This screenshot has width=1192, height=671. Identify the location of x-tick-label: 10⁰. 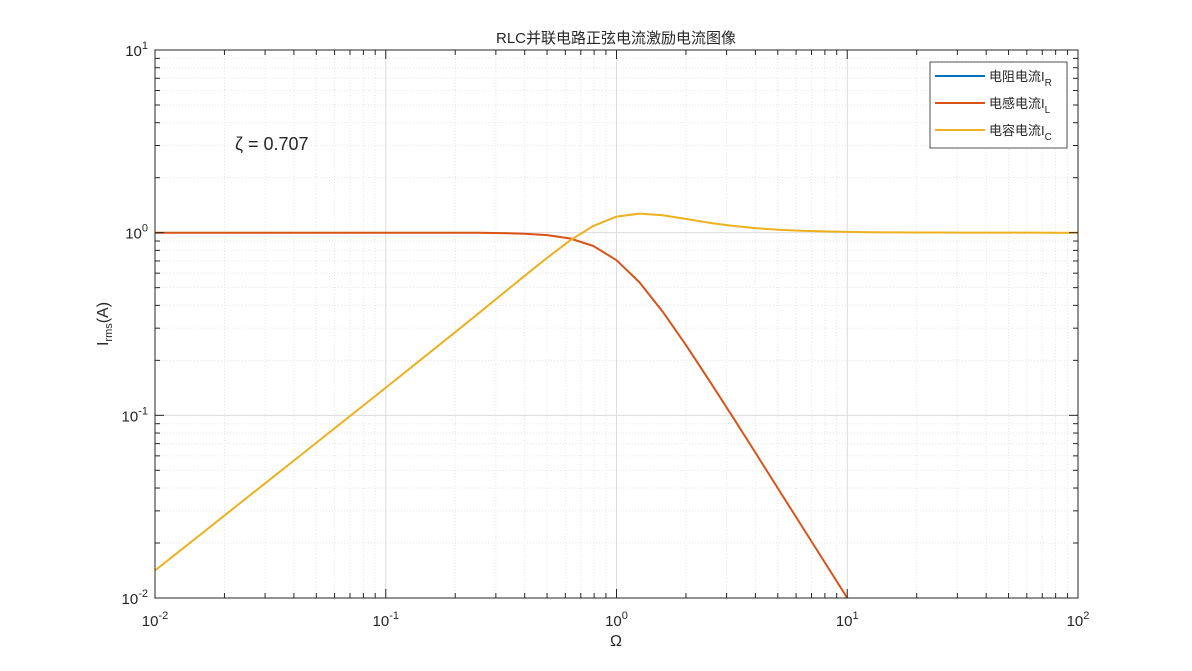
(616, 620).